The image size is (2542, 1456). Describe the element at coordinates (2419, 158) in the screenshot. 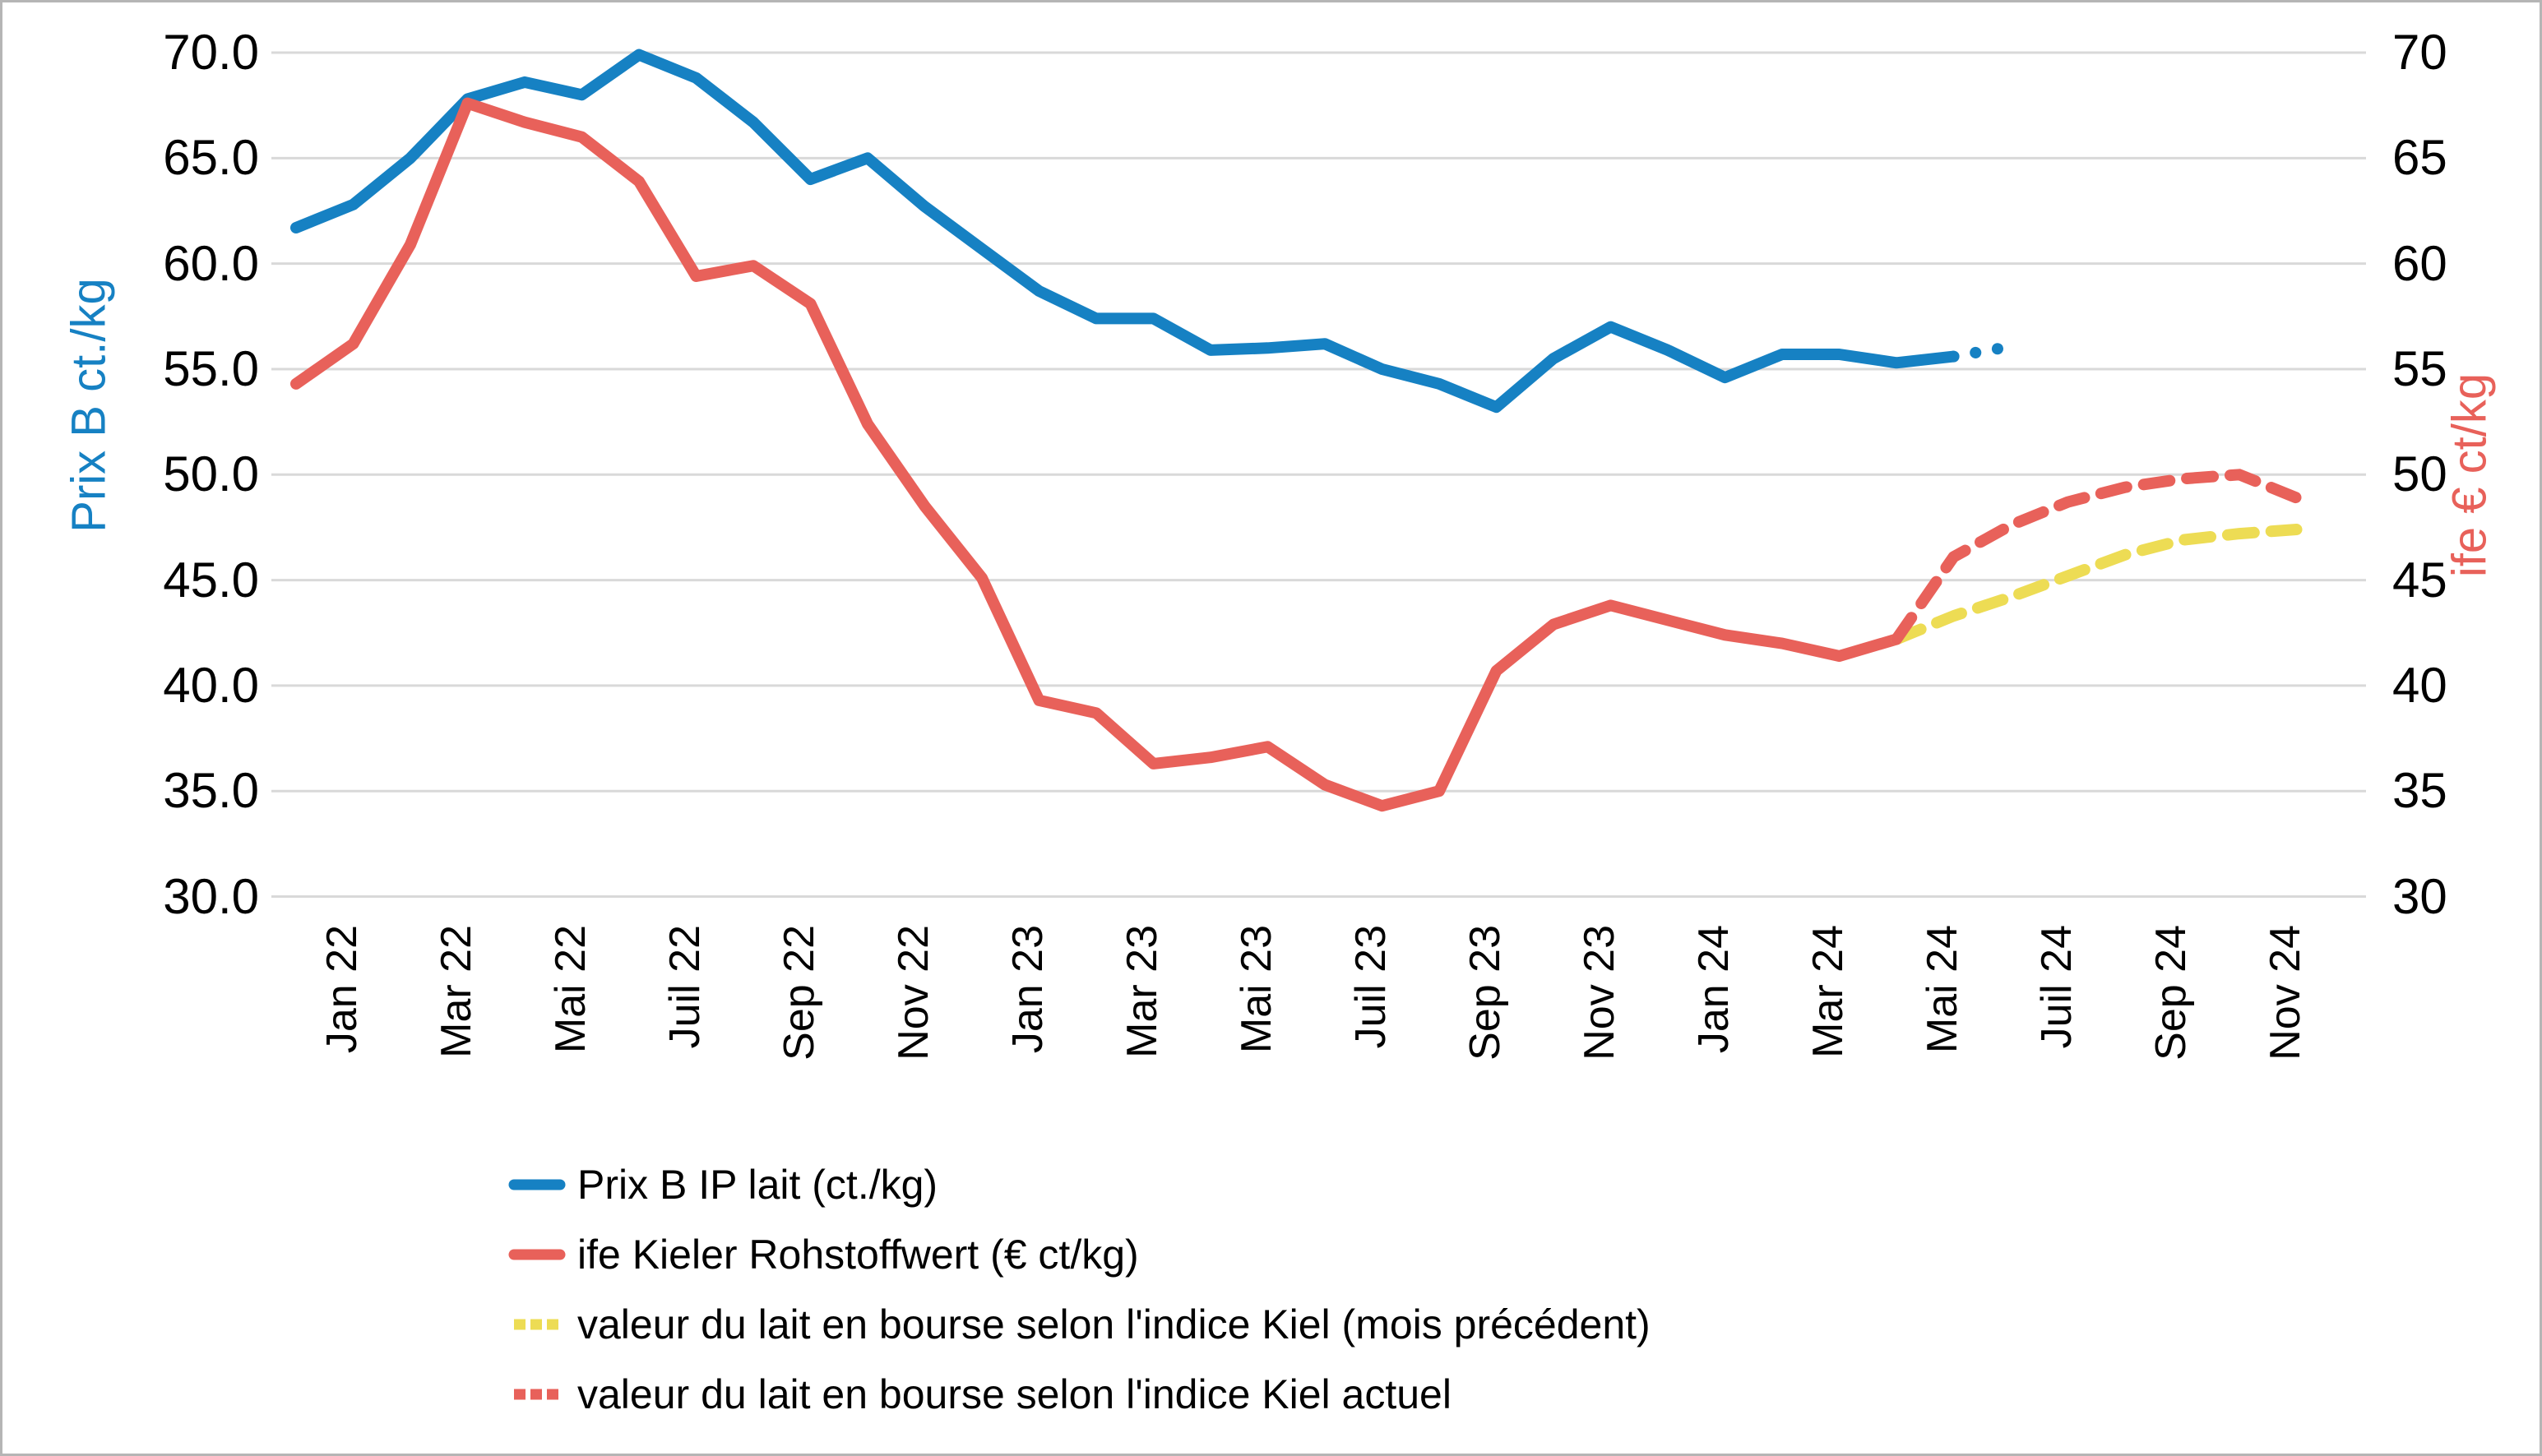

I see `right-tick-65: 65` at that location.